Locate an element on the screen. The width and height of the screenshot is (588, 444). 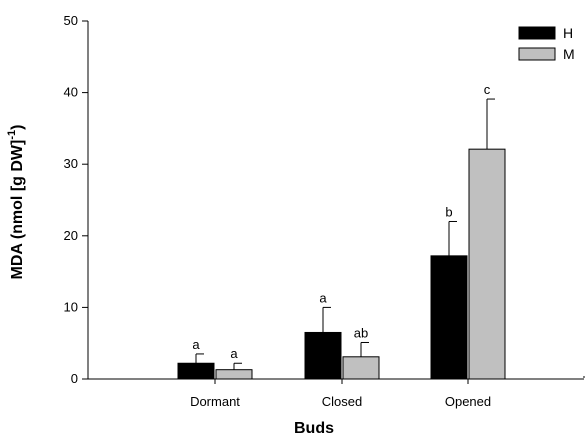
bar-m-opened is located at coordinates (487, 264).